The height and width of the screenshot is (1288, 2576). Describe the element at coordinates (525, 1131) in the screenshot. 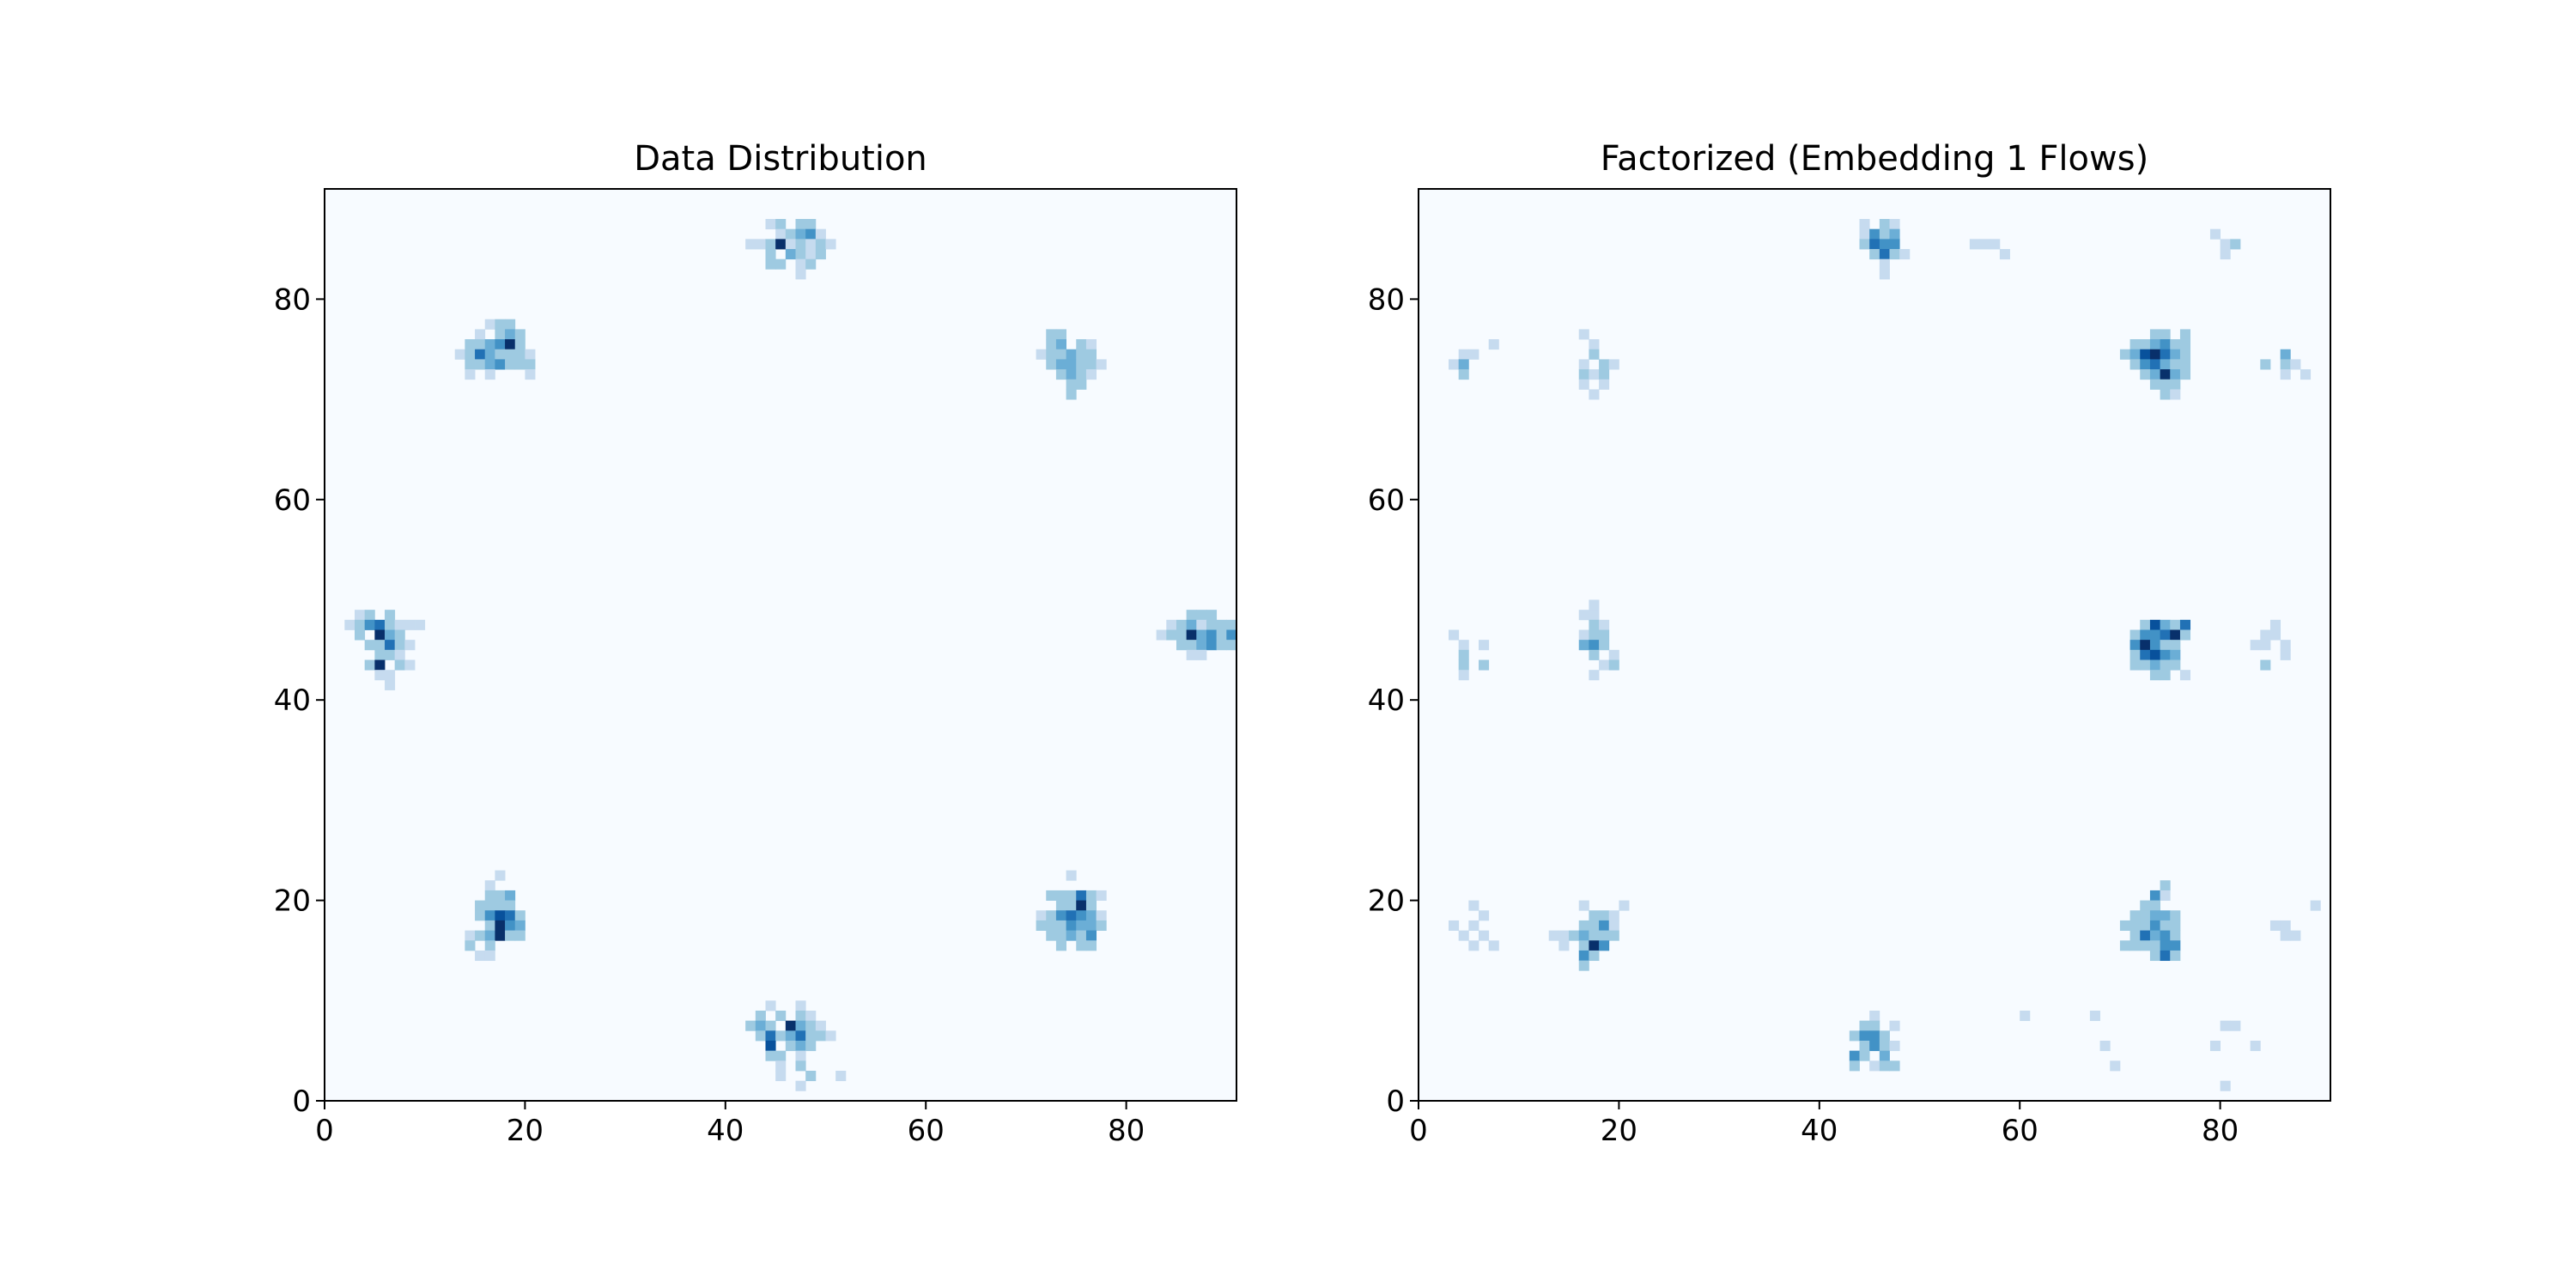

I see `left-x-tick-label: 20` at that location.